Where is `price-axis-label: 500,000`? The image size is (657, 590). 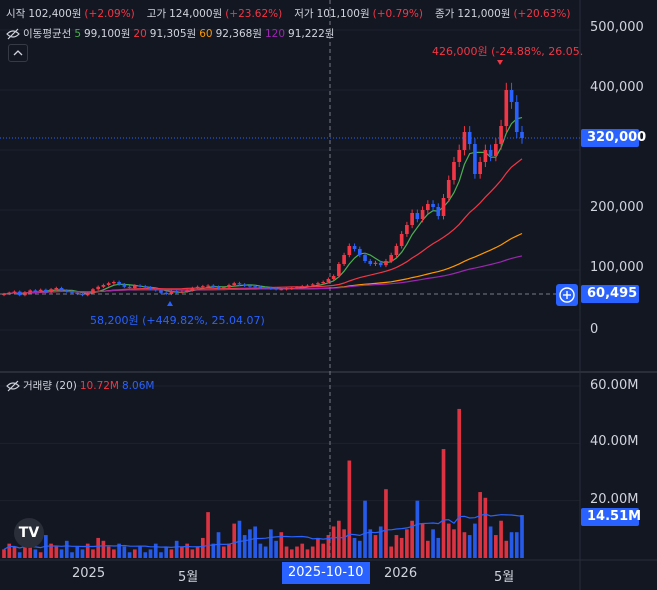
price-axis-label: 500,000 is located at coordinates (617, 27).